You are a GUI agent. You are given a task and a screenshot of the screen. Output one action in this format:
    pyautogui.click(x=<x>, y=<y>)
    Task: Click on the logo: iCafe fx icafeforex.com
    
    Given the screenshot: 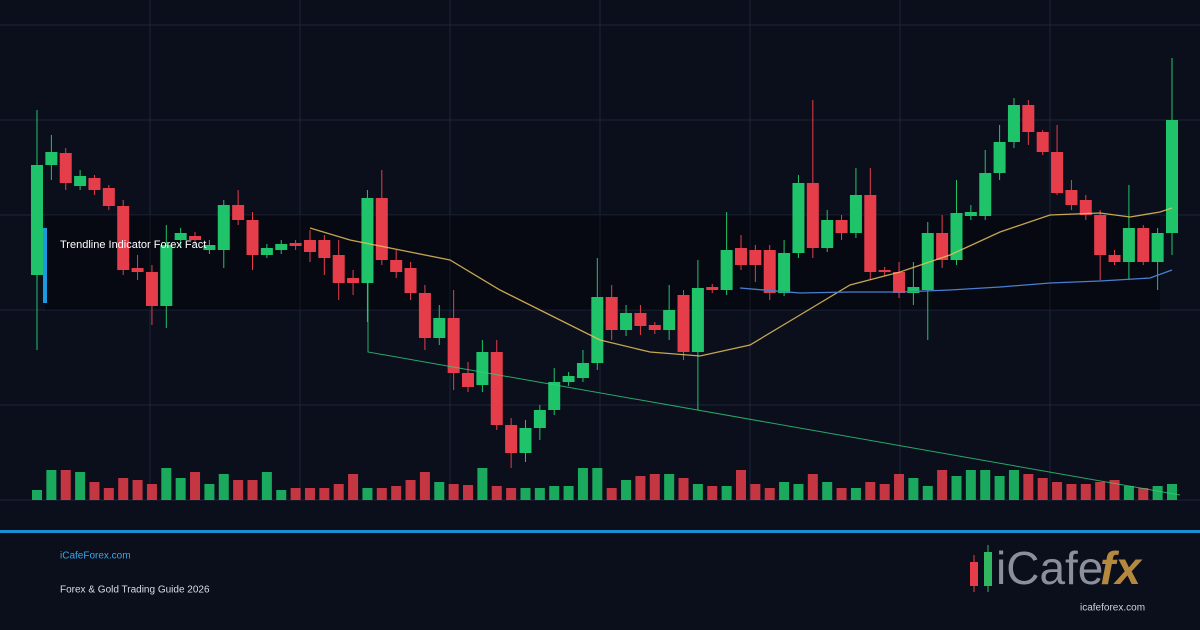 What is the action you would take?
    pyautogui.click(x=1057, y=578)
    